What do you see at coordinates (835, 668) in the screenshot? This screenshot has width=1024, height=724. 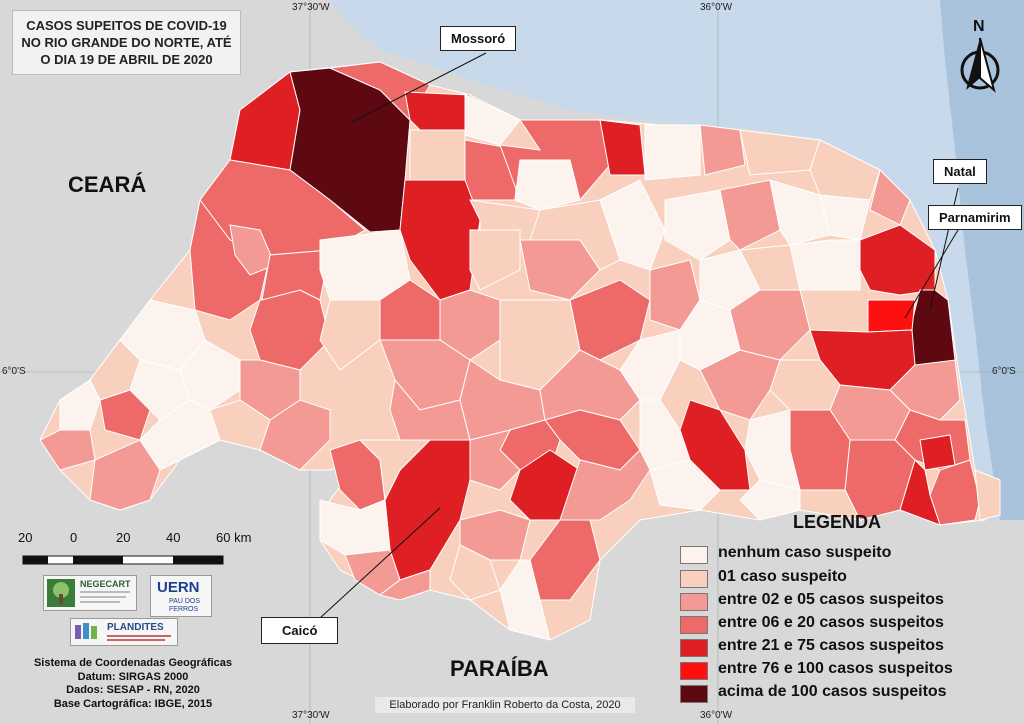 I see `legend-label: entre 76 e 100 casos suspeitos` at bounding box center [835, 668].